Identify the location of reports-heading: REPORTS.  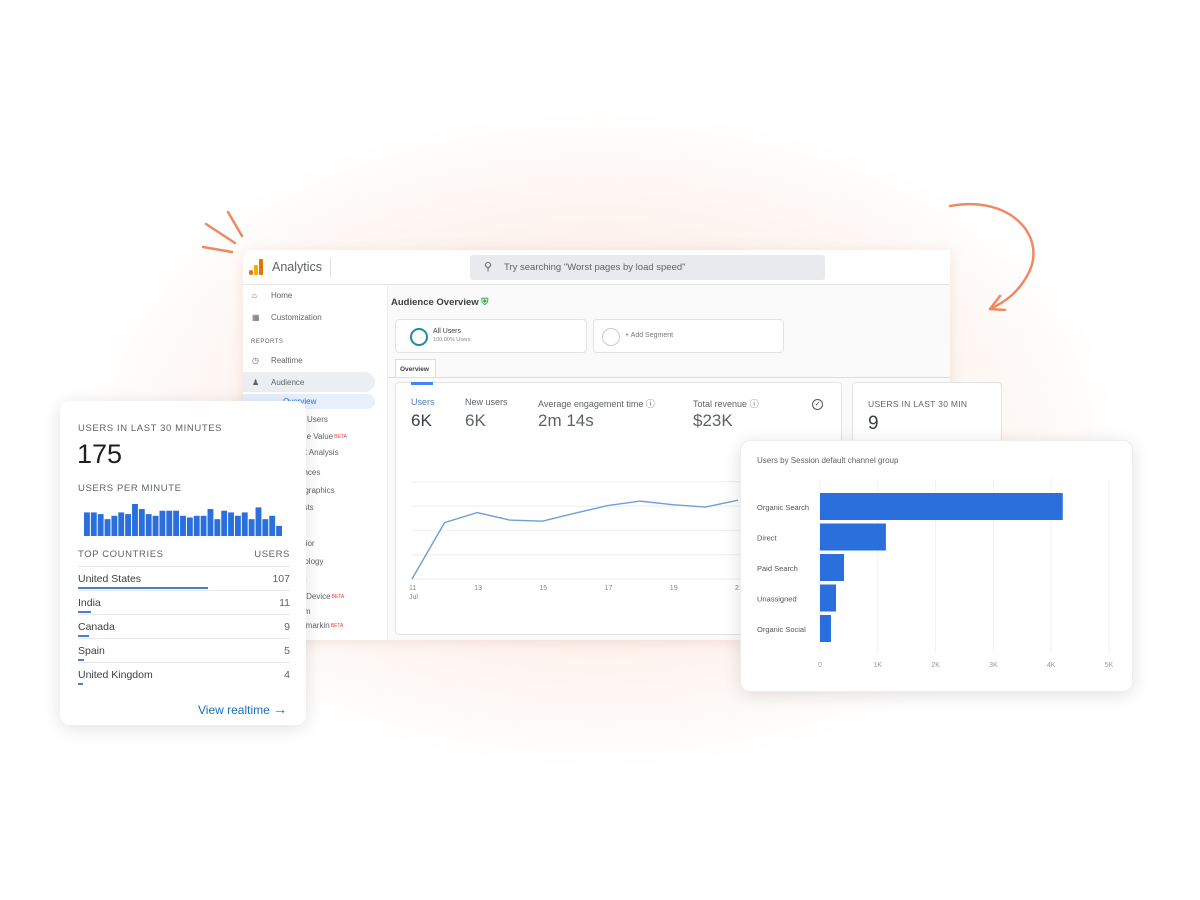
(267, 342).